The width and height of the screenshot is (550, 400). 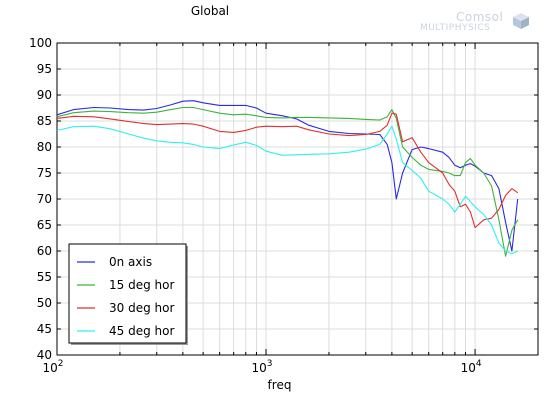 What do you see at coordinates (44, 199) in the screenshot?
I see `y-tick-label: 70` at bounding box center [44, 199].